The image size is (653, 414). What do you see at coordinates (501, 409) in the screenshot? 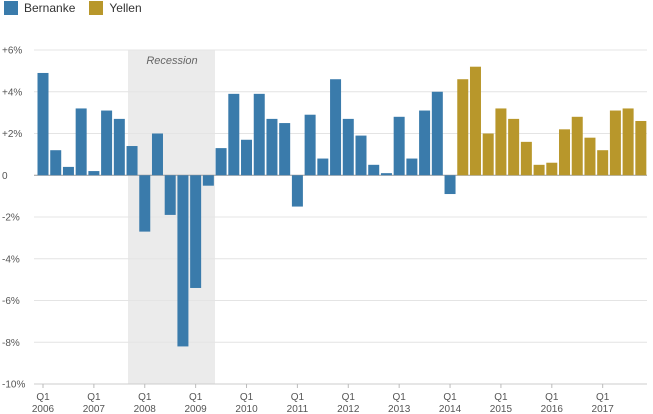
I see `x-tick-label-year: 2015` at bounding box center [501, 409].